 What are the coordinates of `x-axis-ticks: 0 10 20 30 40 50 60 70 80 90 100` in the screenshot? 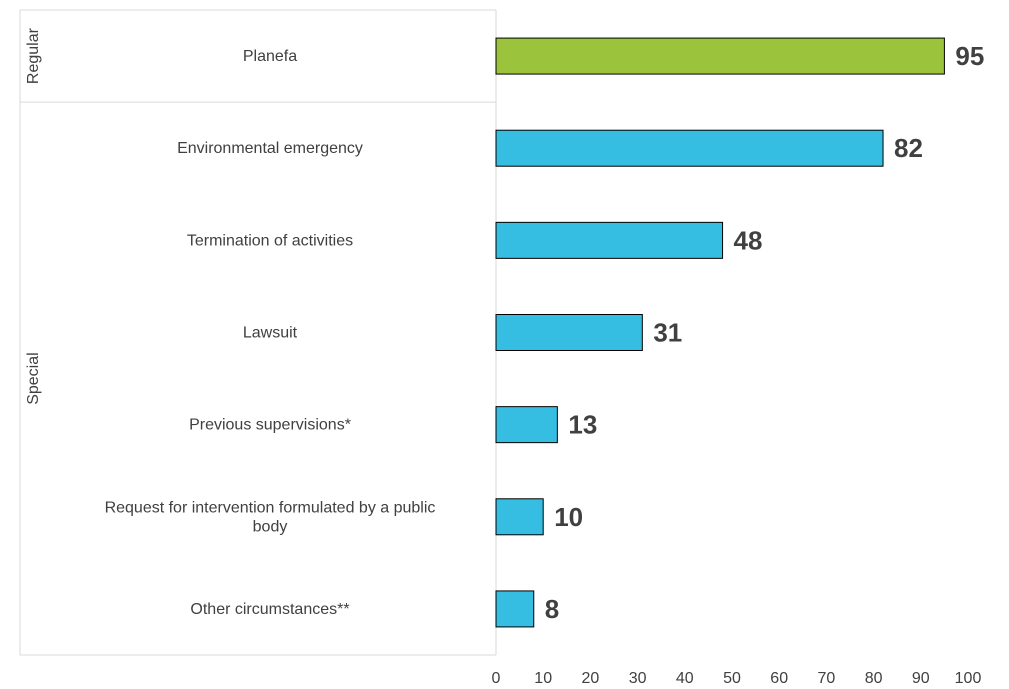 It's located at (737, 678).